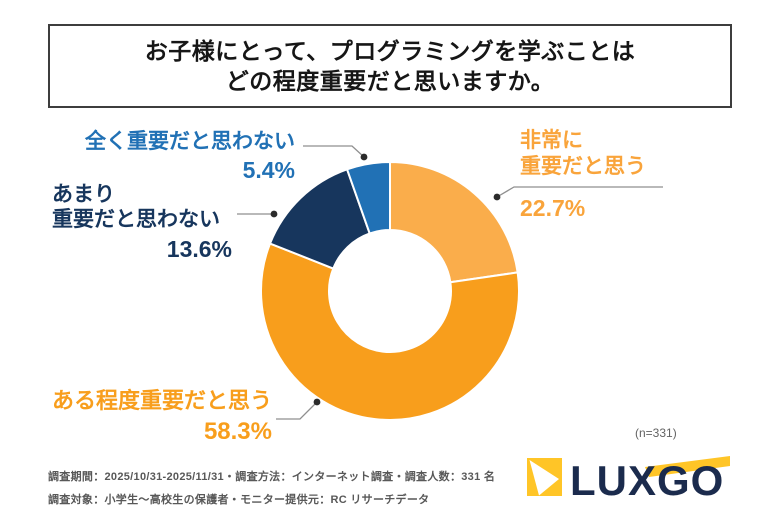  Describe the element at coordinates (190, 156) in the screenshot. I see `label-not-at-all: 全く重要だと思わない 5.4%` at that location.